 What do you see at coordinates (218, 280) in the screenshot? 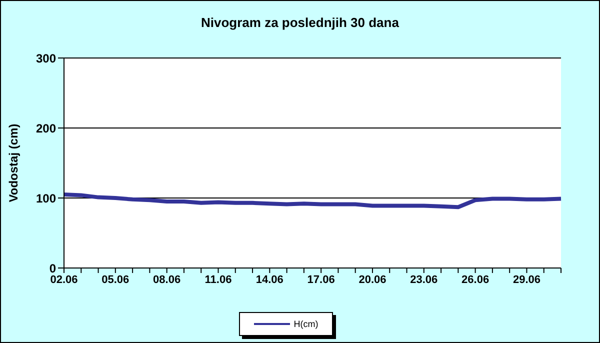
I see `x-tick-label: 11.06` at bounding box center [218, 280].